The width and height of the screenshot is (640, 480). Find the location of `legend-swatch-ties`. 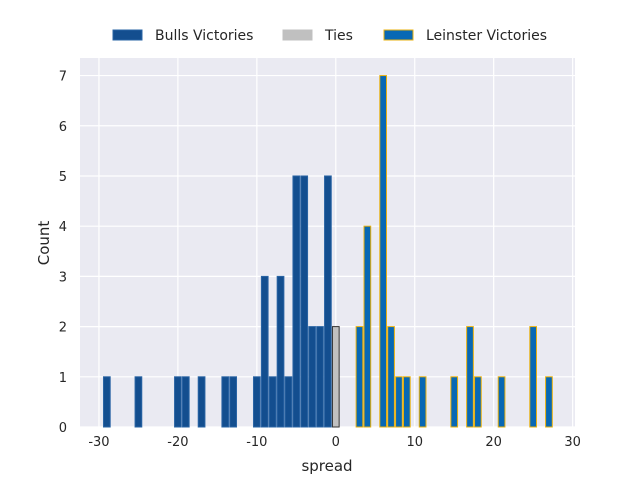

legend-swatch-ties is located at coordinates (297, 35).